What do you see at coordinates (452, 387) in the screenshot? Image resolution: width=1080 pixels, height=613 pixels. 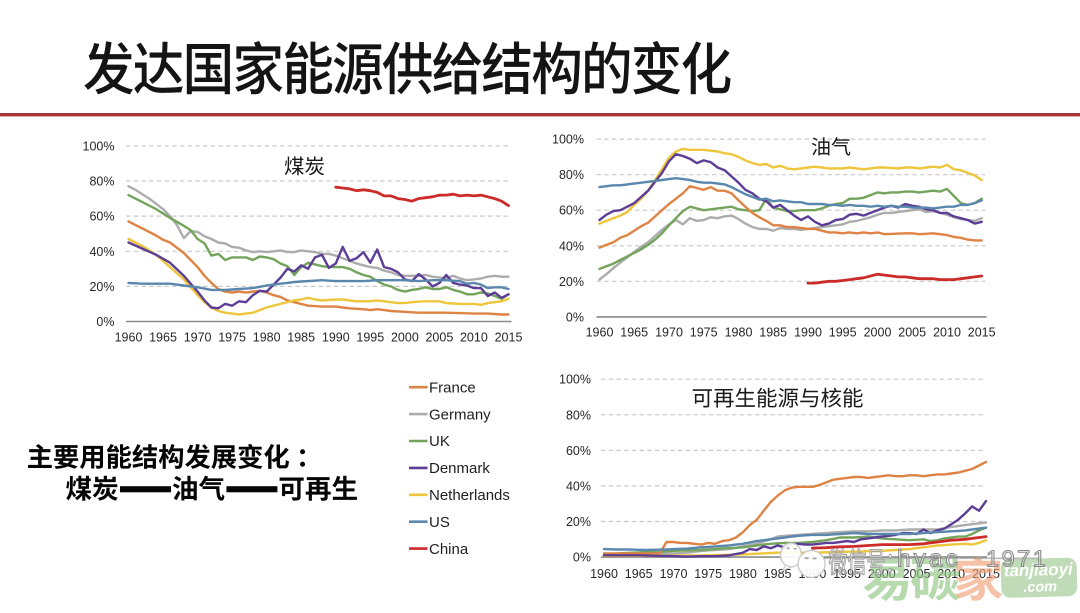 I see `svg-text: France` at bounding box center [452, 387].